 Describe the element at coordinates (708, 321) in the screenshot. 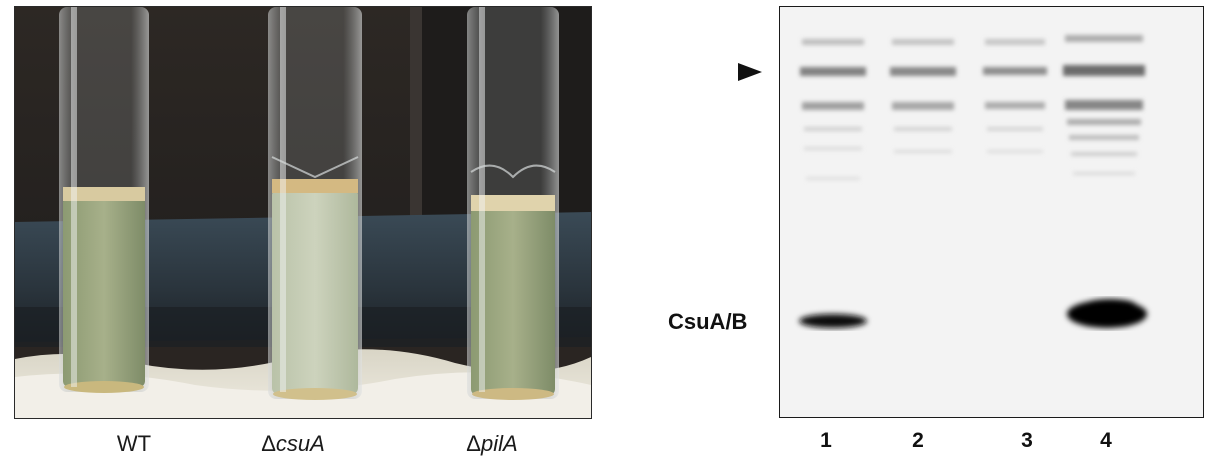

I see `band-label: CsuA/B` at that location.